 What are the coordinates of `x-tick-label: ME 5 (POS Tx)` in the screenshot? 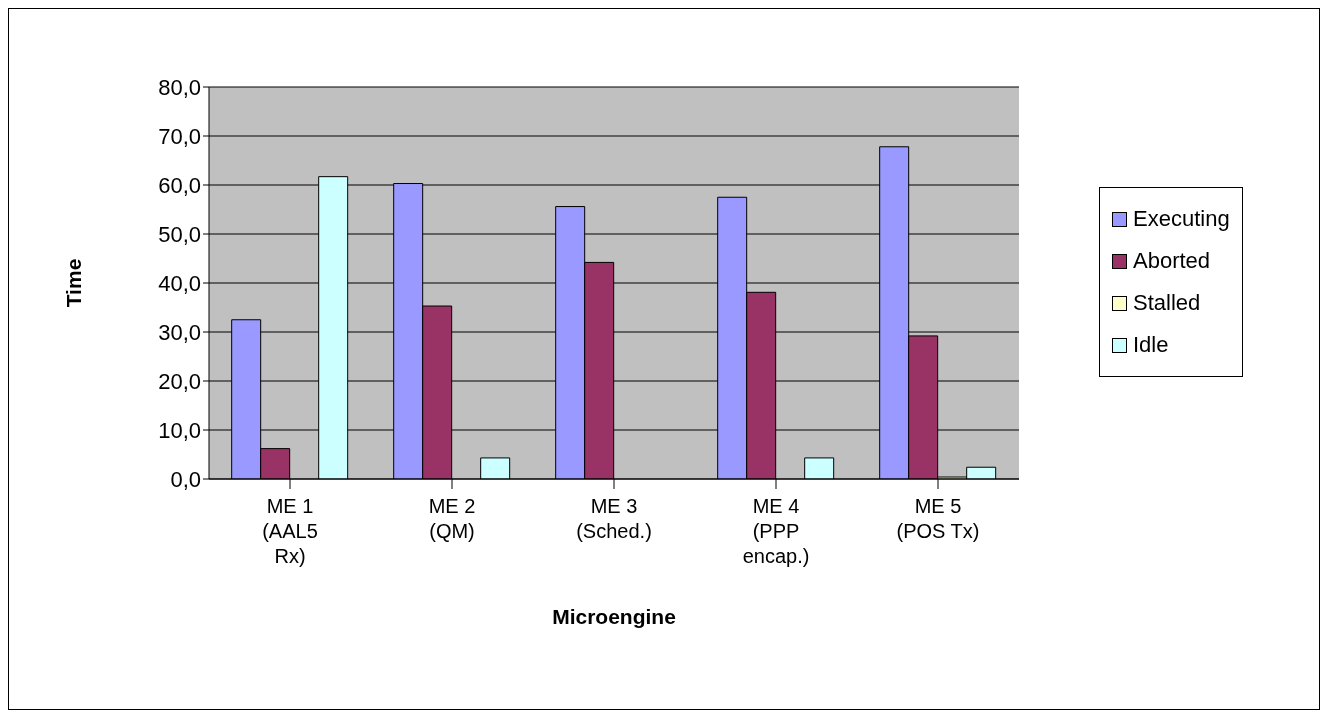 It's located at (938, 518).